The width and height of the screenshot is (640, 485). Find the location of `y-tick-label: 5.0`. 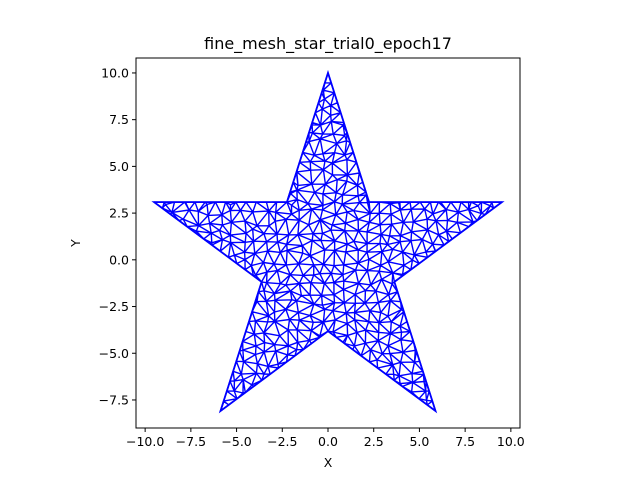

y-tick-label: 5.0 is located at coordinates (119, 166).